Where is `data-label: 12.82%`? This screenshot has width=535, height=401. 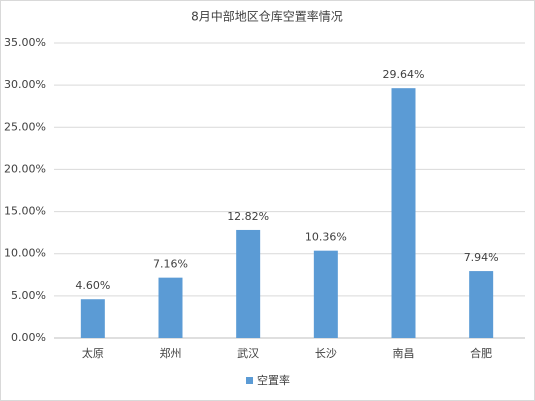 data-label: 12.82% is located at coordinates (248, 216).